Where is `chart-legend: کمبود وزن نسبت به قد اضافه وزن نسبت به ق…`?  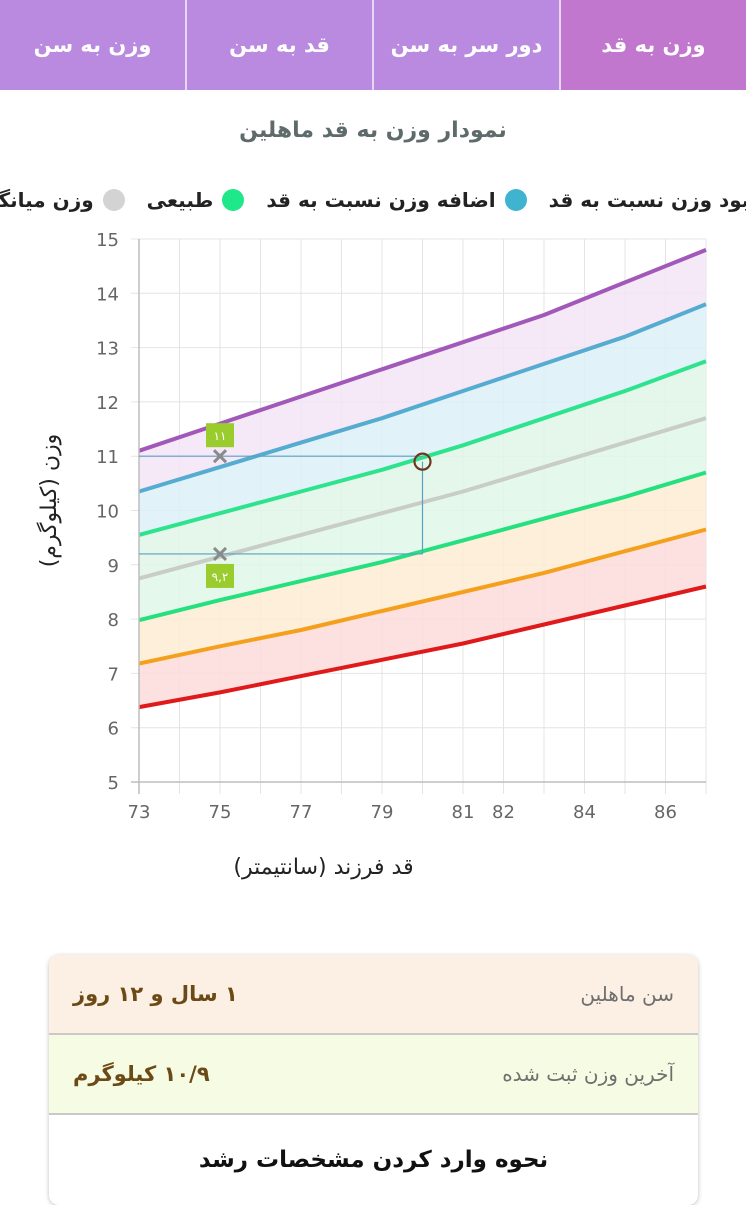 chart-legend: کمبود وزن نسبت به قد اضافه وزن نسبت به ق… is located at coordinates (373, 208).